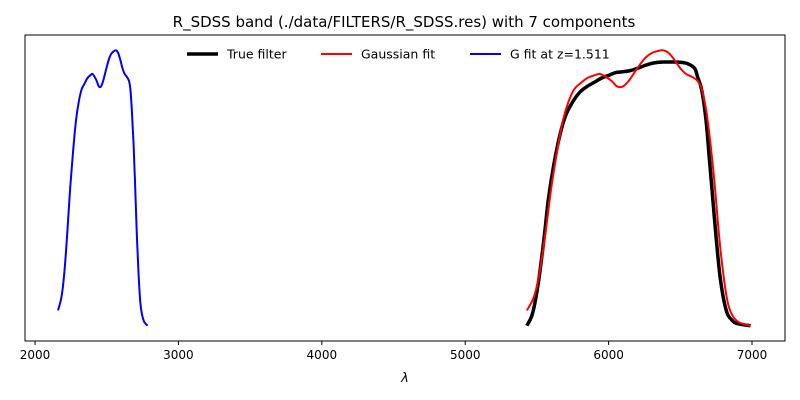  I want to click on legend-label-2: Gaussian fit, so click(398, 54).